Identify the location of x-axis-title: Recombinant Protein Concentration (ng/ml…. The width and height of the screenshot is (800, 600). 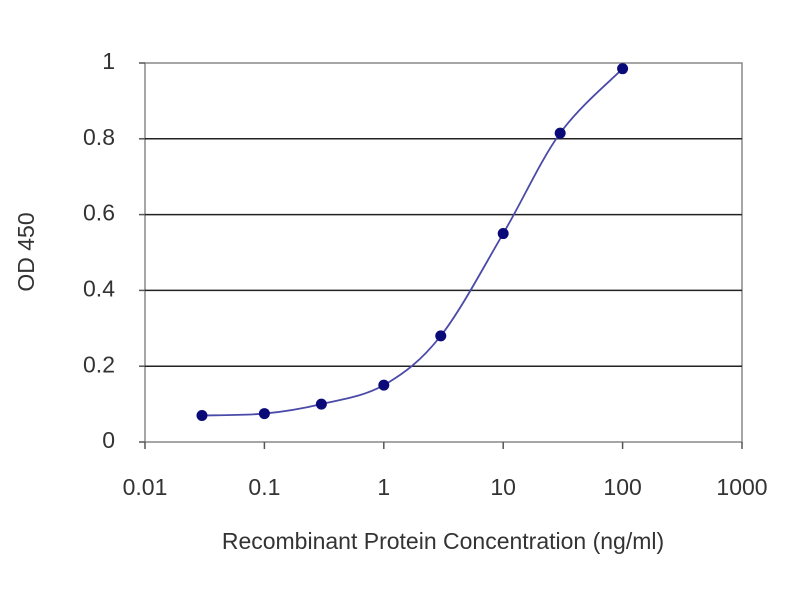
(443, 541).